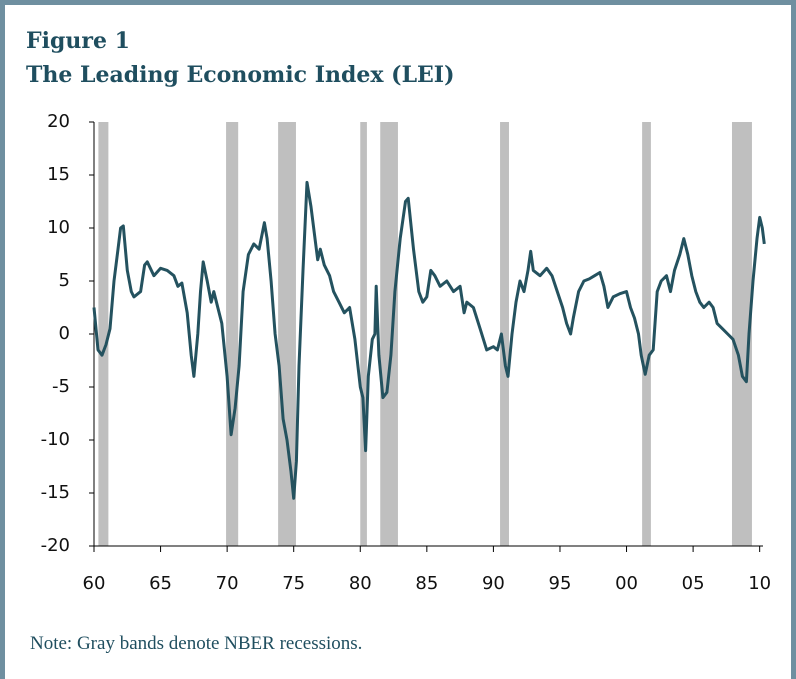 The height and width of the screenshot is (679, 796). Describe the element at coordinates (360, 583) in the screenshot. I see `x-tick-label: 80` at that location.